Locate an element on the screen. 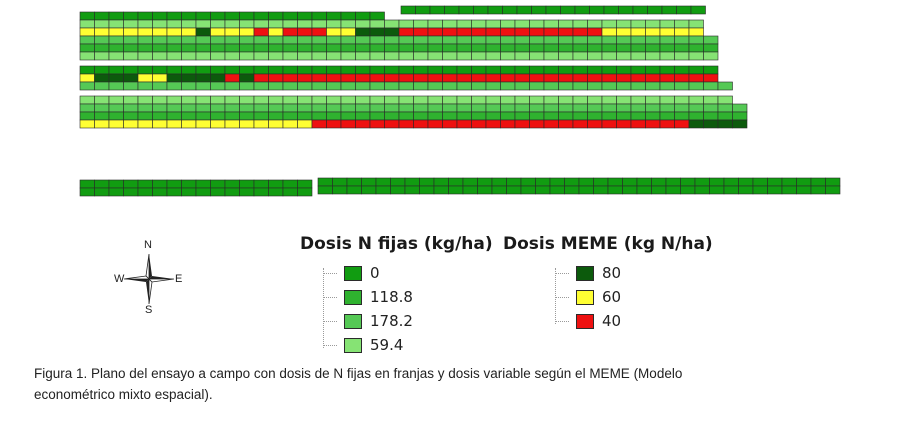 Image resolution: width=914 pixels, height=427 pixels. legend-label: 178.2 is located at coordinates (391, 321).